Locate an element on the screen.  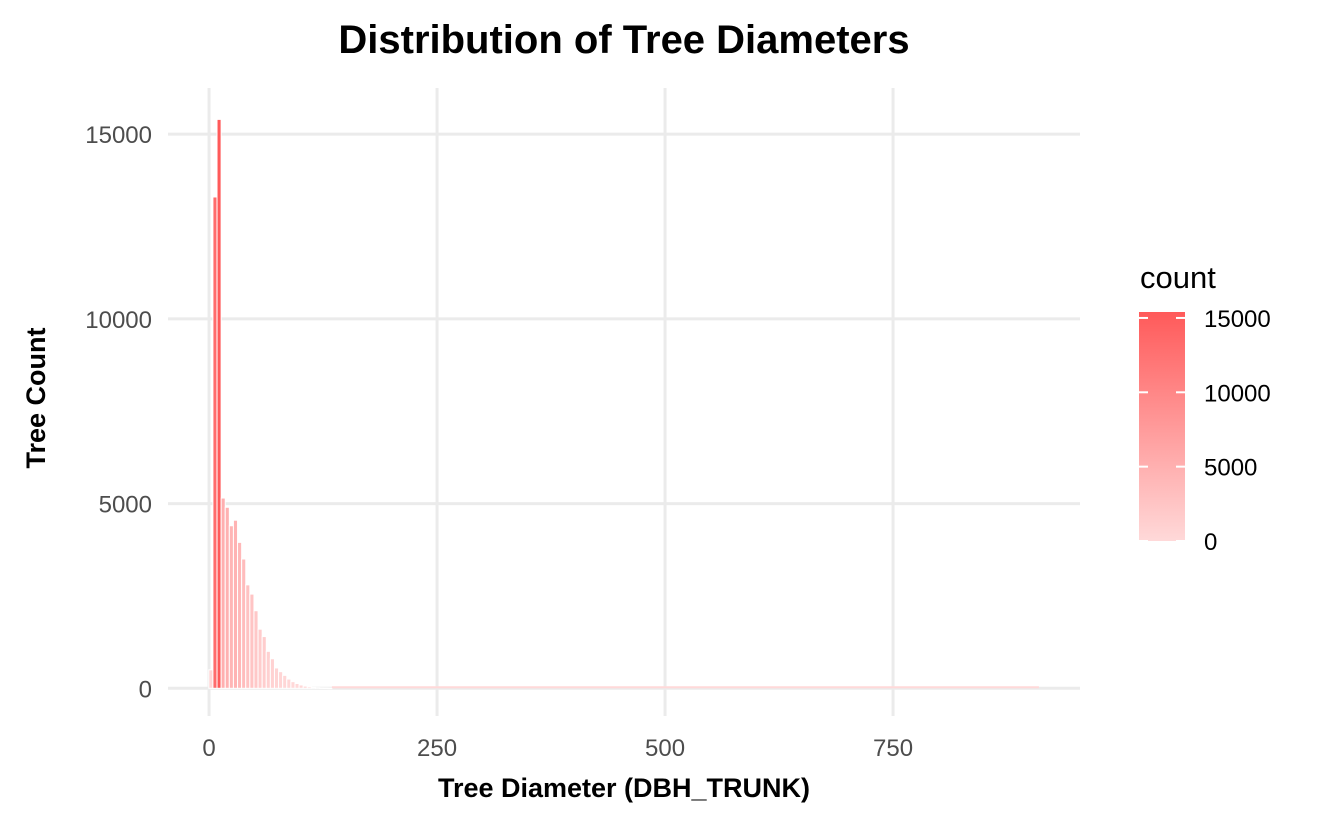
legend-label: 15000 is located at coordinates (1237, 319).